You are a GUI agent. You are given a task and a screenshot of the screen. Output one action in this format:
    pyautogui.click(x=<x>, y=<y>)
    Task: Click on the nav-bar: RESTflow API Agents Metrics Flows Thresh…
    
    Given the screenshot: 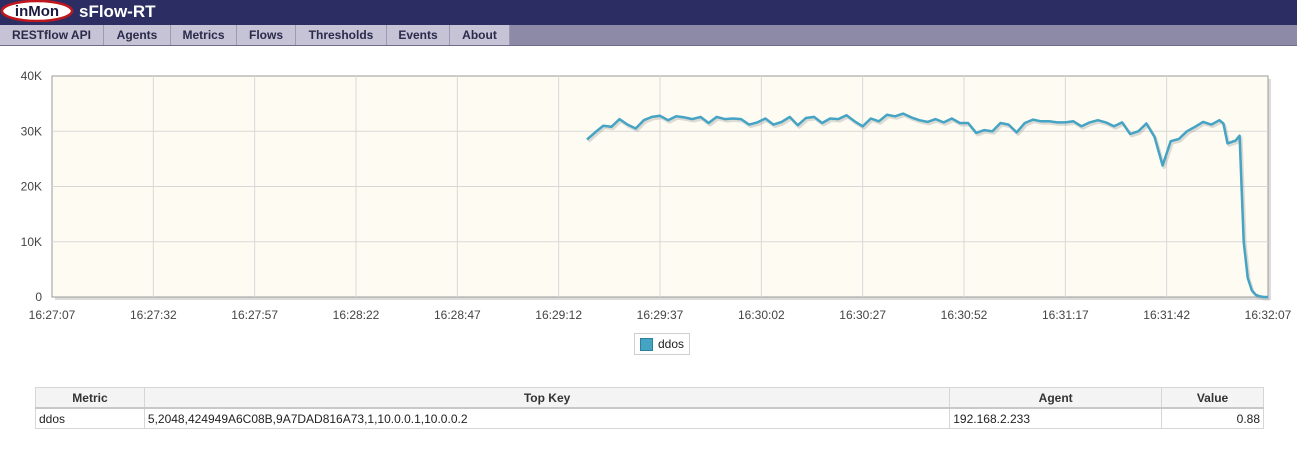 What is the action you would take?
    pyautogui.click(x=648, y=35)
    